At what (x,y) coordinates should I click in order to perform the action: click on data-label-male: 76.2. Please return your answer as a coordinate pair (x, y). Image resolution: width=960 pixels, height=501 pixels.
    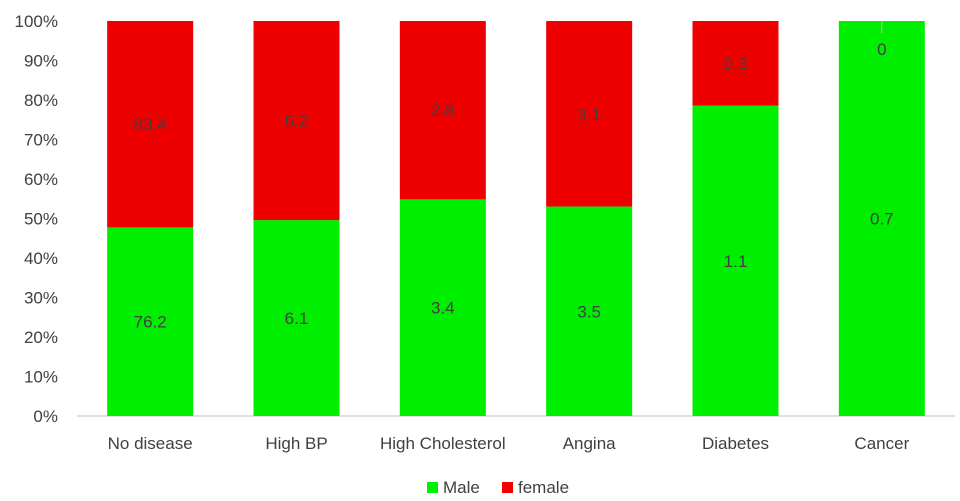
    Looking at the image, I should click on (150, 322).